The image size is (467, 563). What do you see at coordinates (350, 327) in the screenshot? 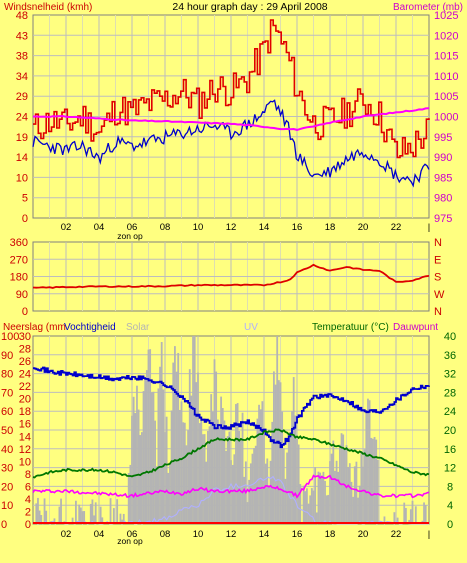
I see `temperature-axis-title: Temperatuur (°C)` at bounding box center [350, 327].